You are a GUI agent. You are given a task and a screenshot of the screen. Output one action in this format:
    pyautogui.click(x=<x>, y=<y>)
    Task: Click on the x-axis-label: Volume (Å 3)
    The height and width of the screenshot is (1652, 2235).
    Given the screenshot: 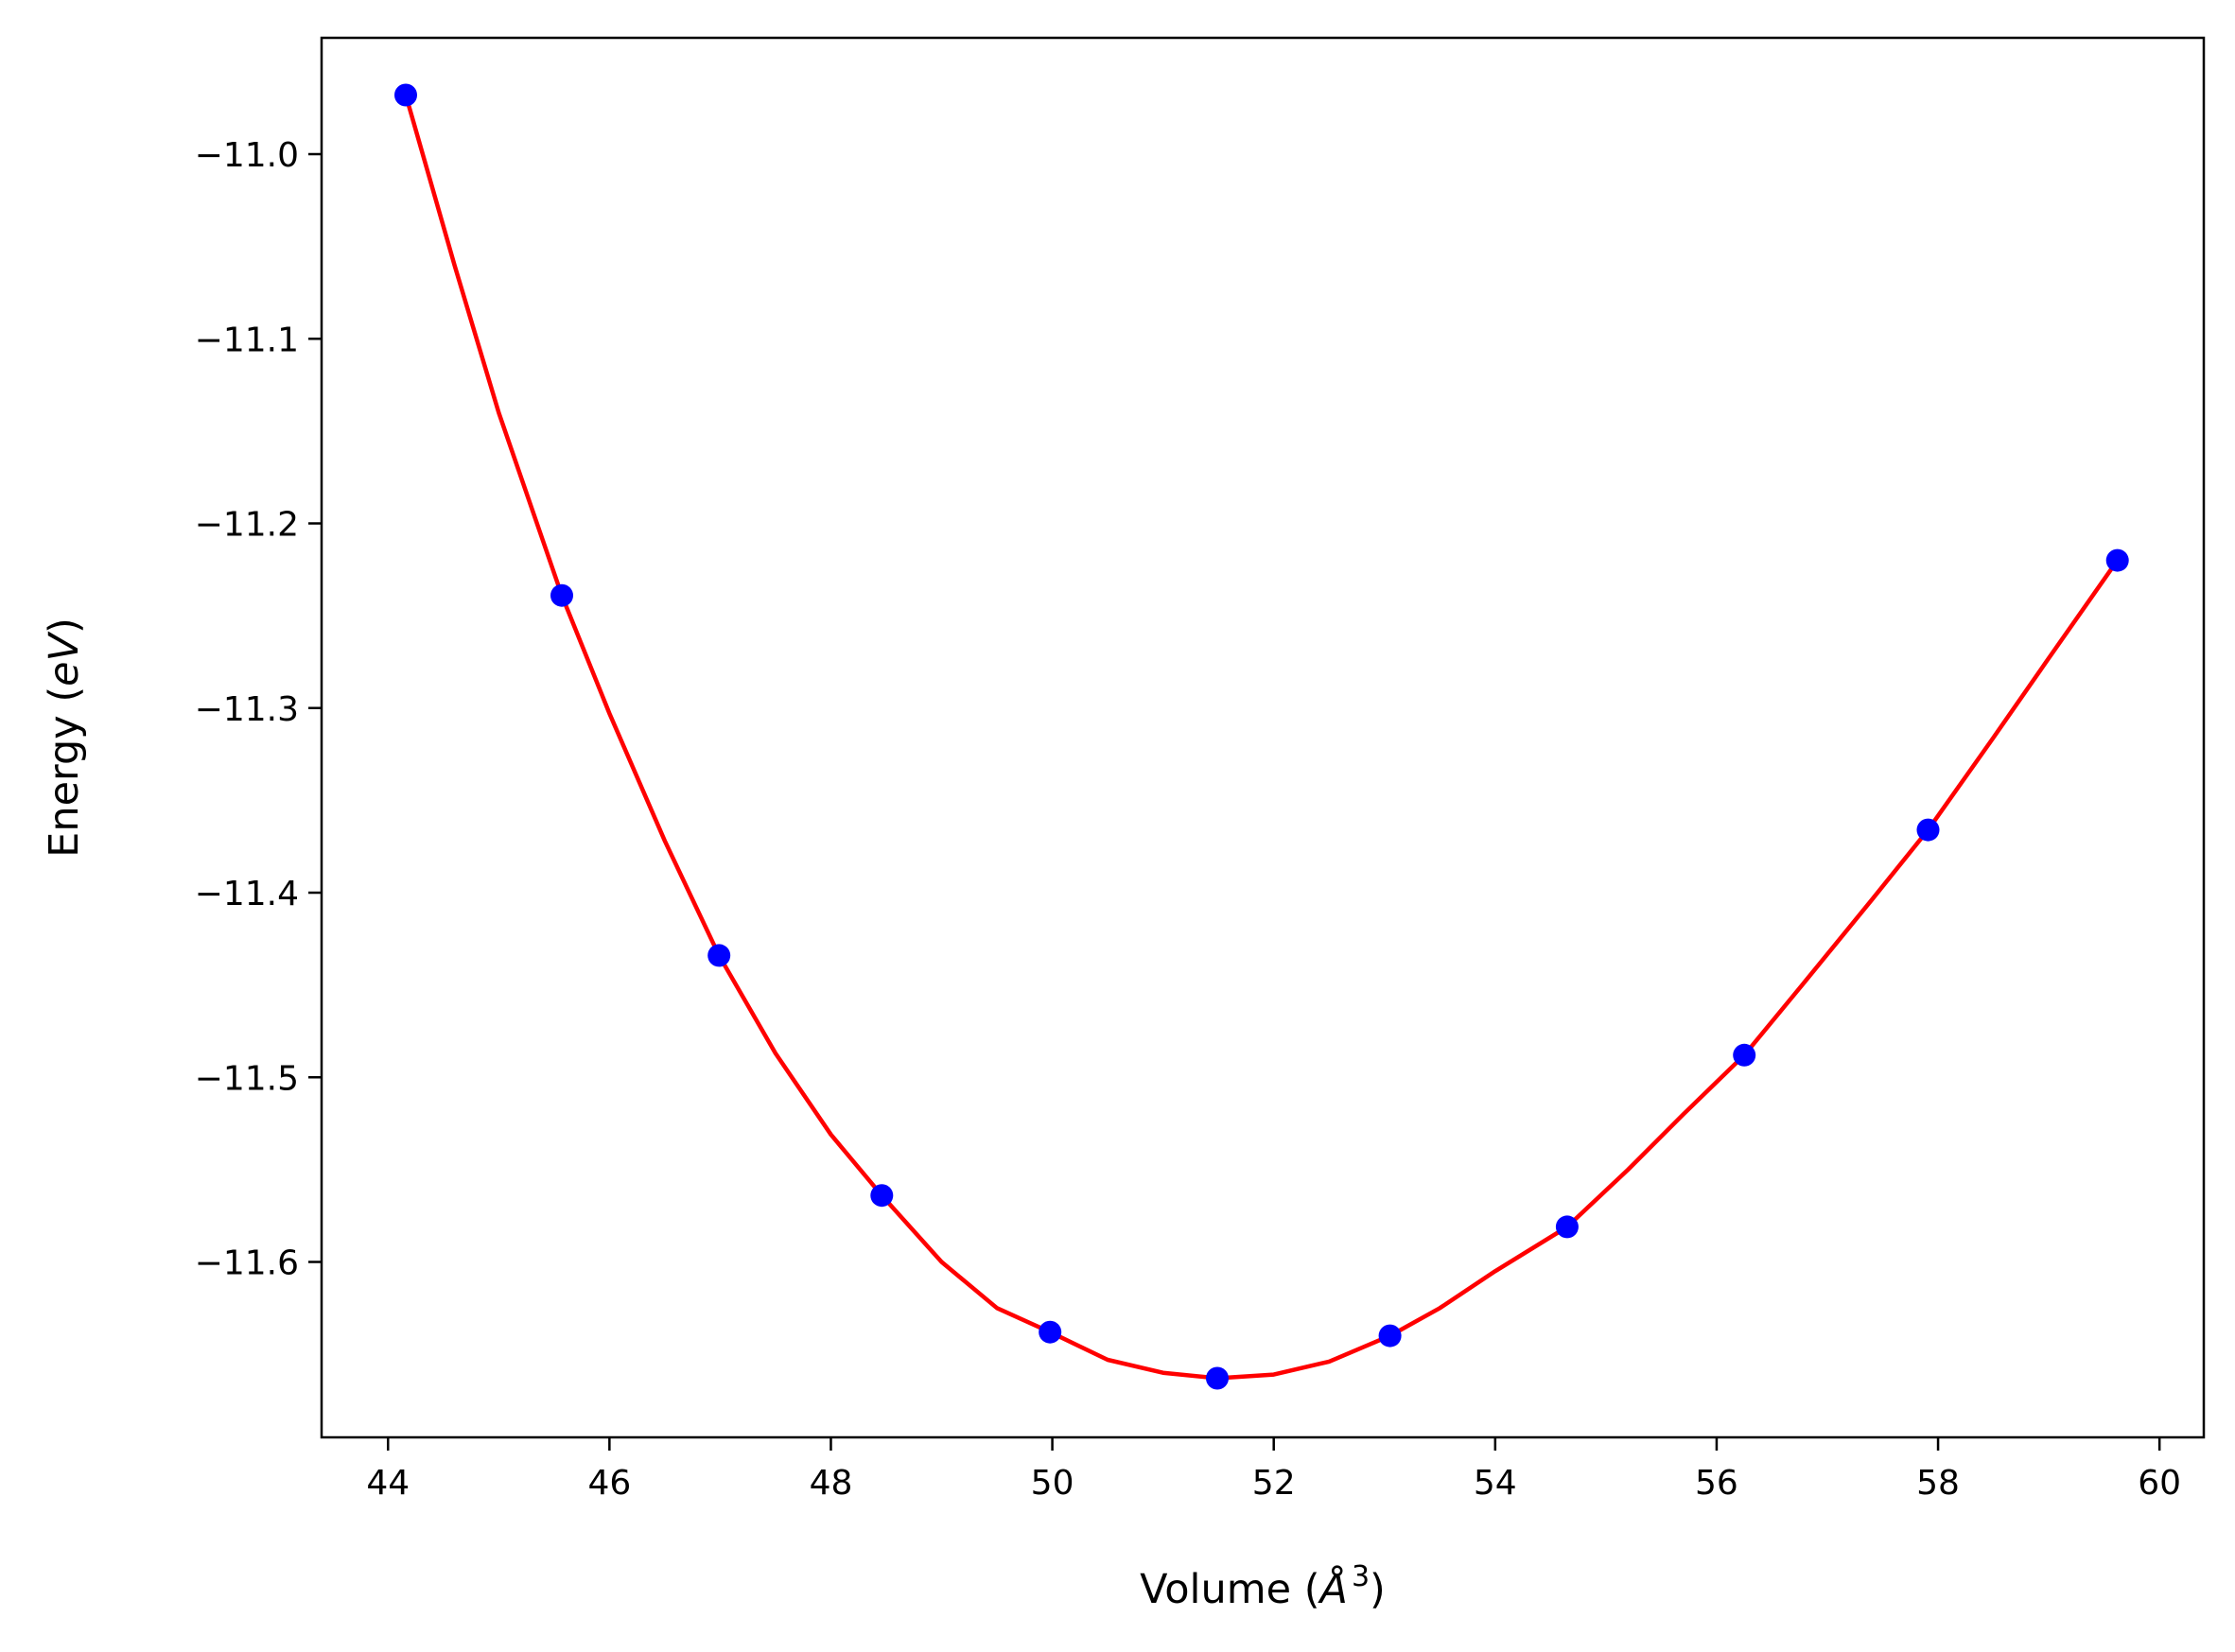 What is the action you would take?
    pyautogui.click(x=1263, y=1587)
    